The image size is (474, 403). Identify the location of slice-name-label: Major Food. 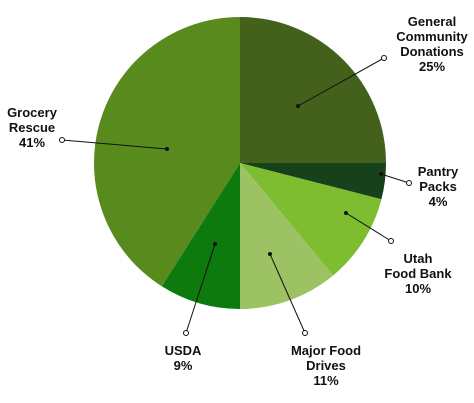
(326, 350).